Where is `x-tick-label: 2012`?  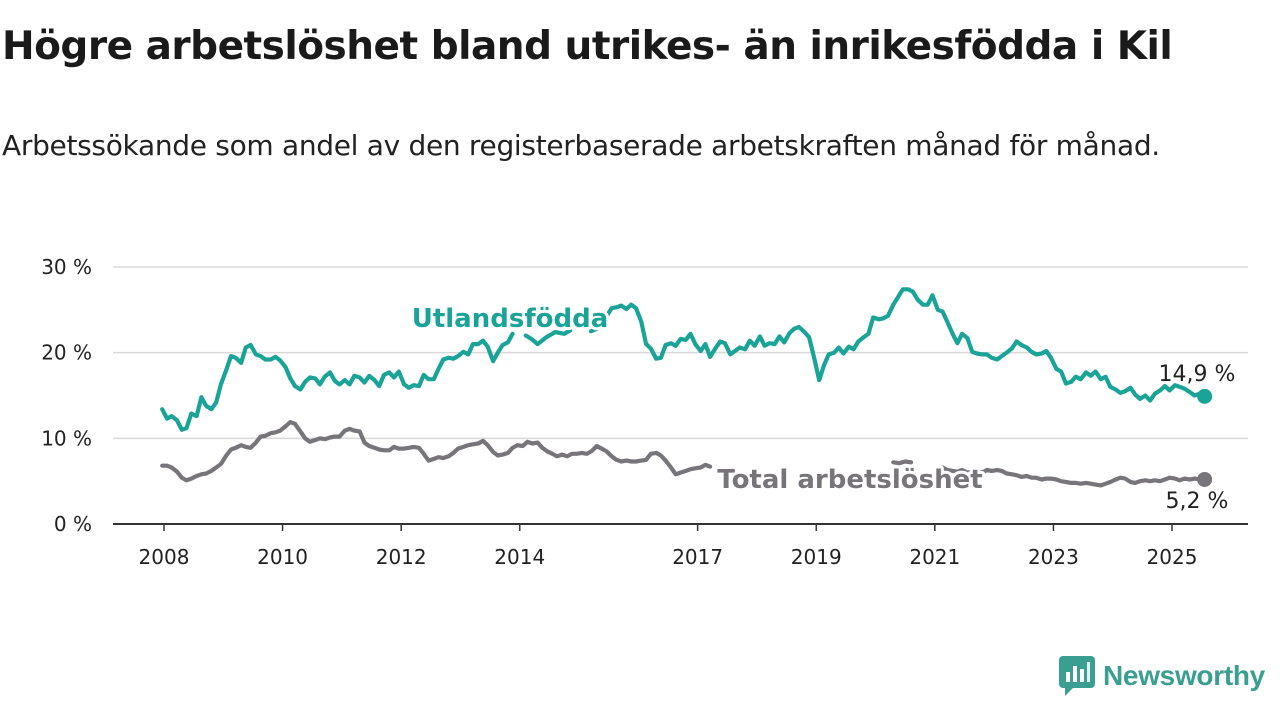
x-tick-label: 2012 is located at coordinates (401, 557).